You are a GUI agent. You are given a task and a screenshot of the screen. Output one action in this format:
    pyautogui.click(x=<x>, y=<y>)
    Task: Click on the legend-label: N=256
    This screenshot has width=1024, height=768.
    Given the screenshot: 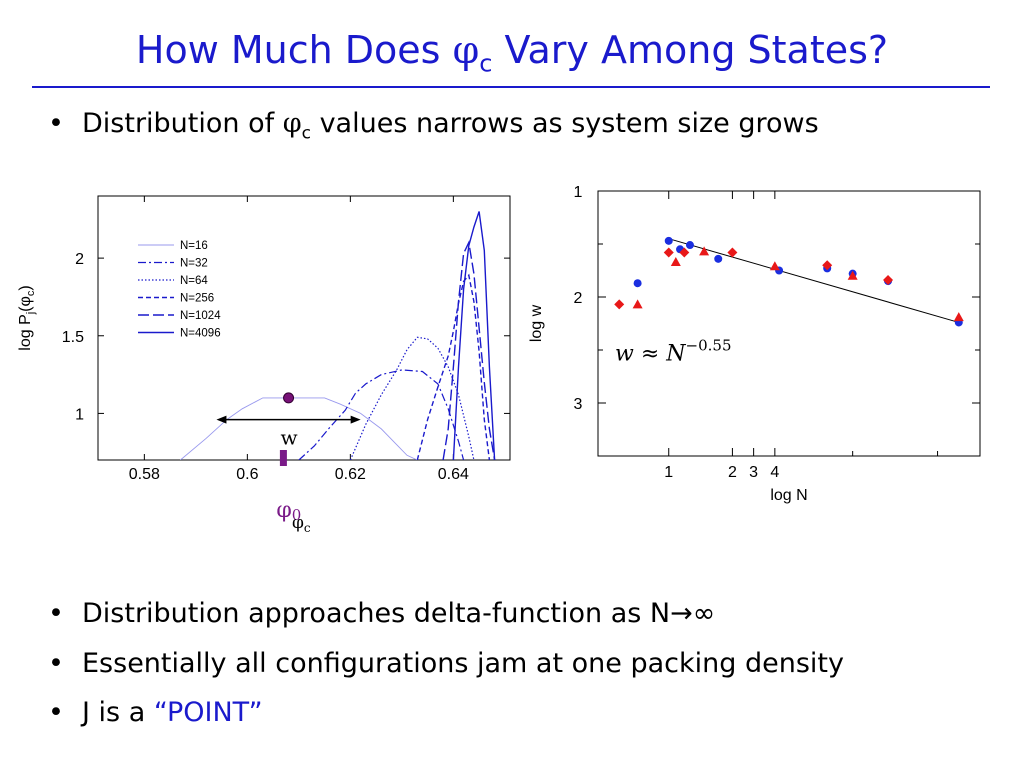 What is the action you would take?
    pyautogui.click(x=197, y=299)
    